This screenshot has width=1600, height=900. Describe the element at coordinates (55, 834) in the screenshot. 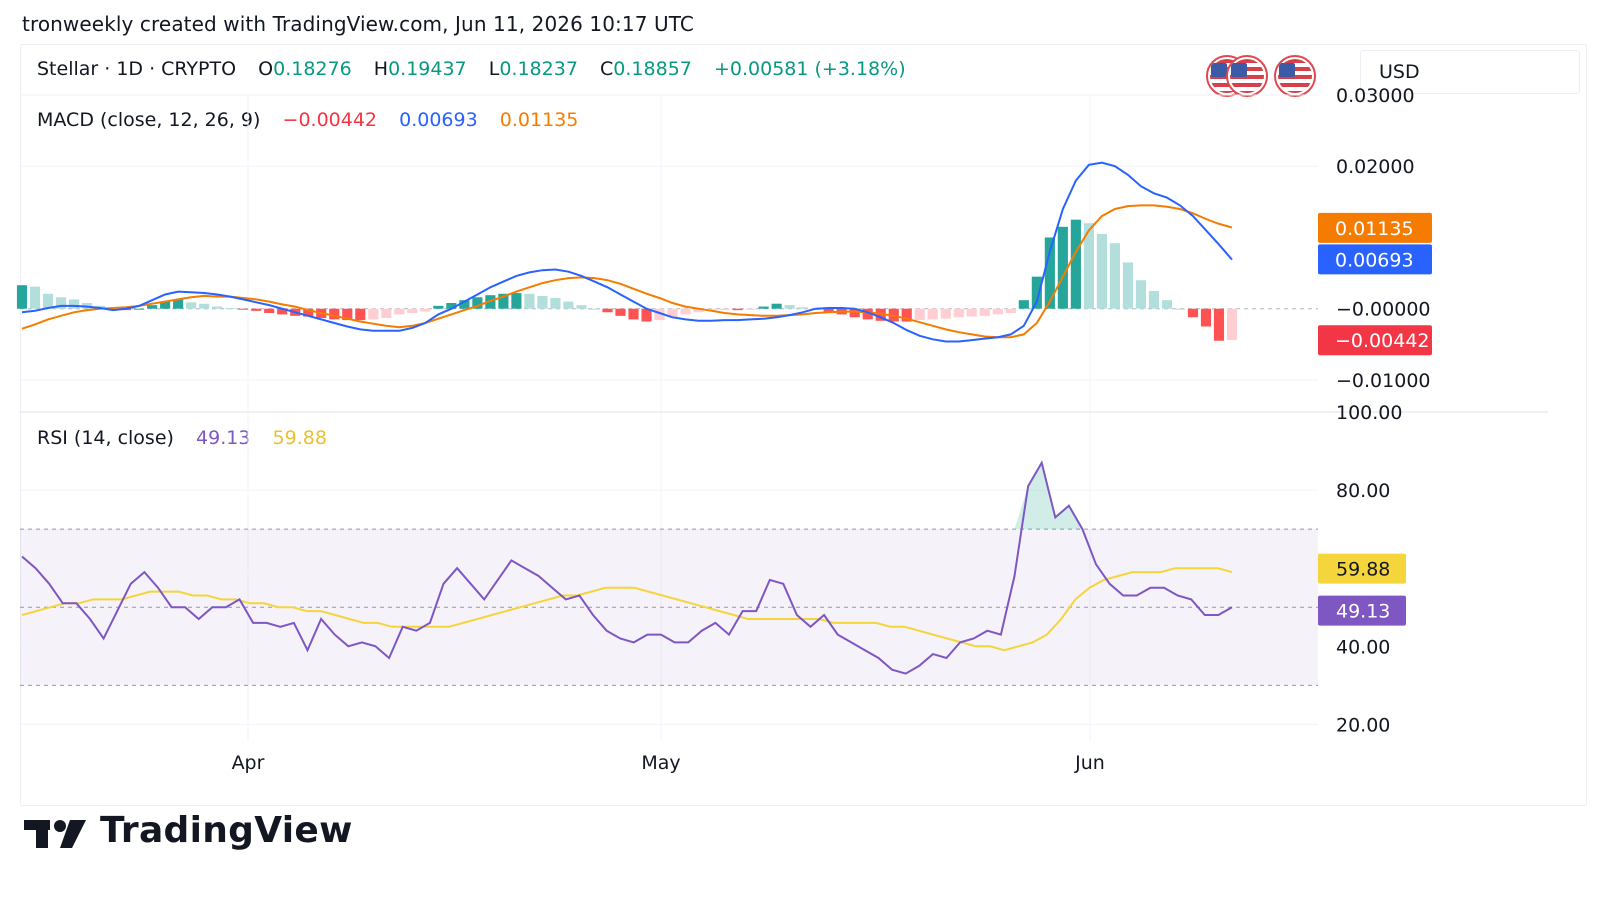

I see `tradingview-logo-icon` at that location.